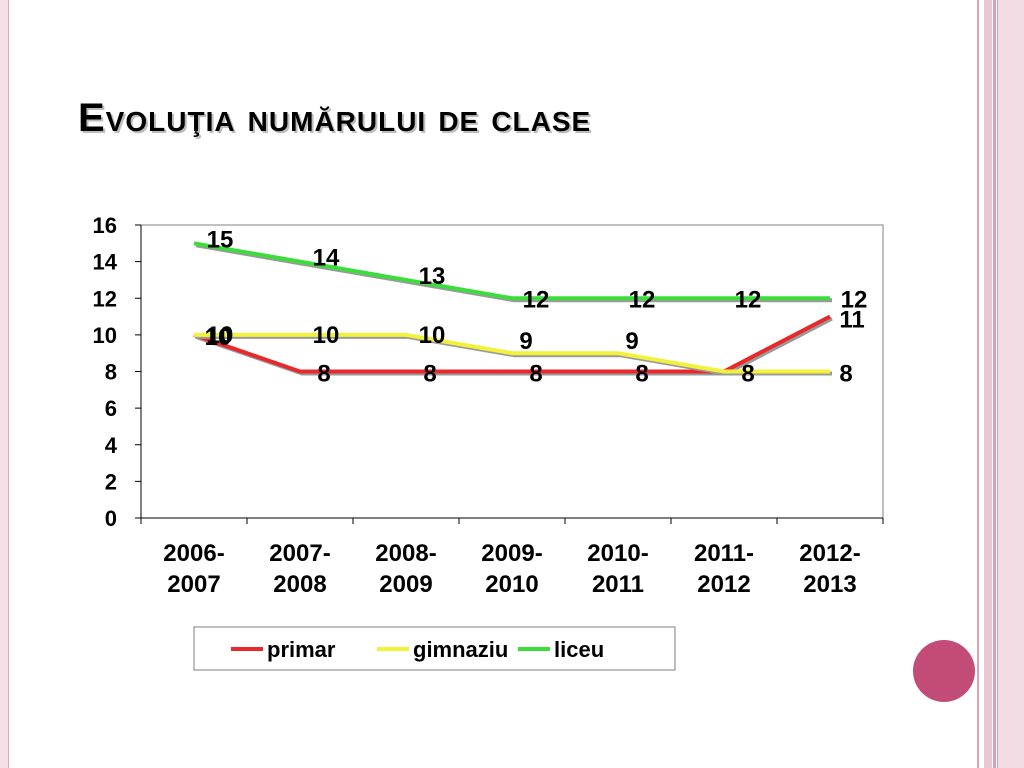  I want to click on x-tick-label: 2012-, so click(829, 553).